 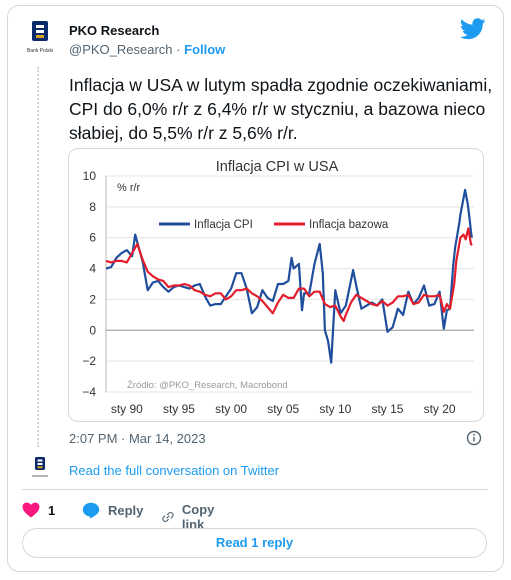 What do you see at coordinates (31, 510) in the screenshot?
I see `heart-icon` at bounding box center [31, 510].